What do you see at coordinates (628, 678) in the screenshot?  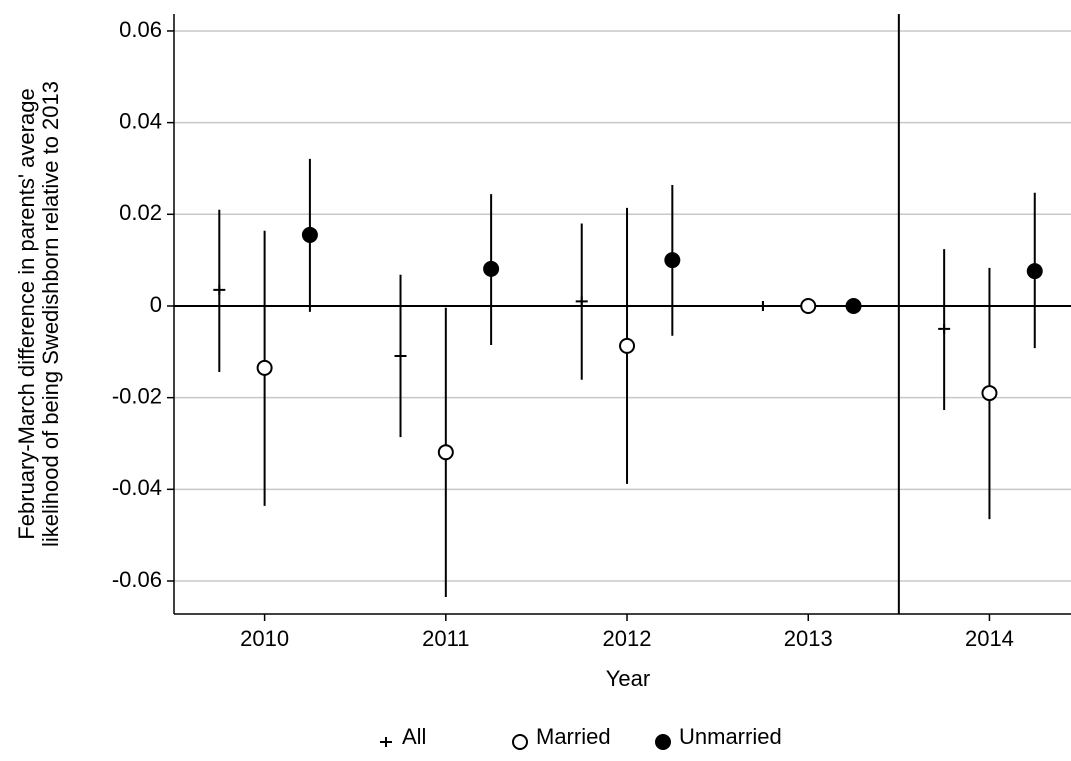 I see `x-axis-label: Year` at bounding box center [628, 678].